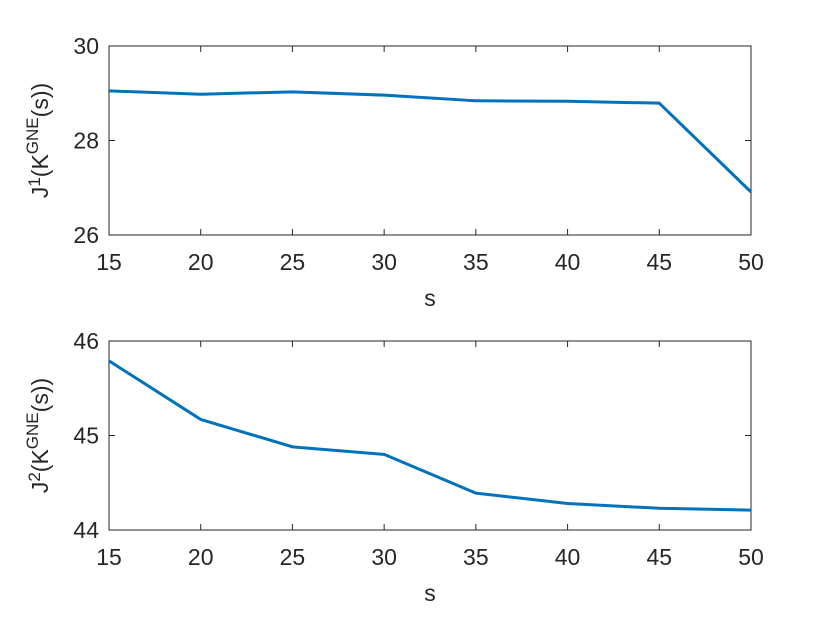  I want to click on y-axis-label: J1(KGNE(s)), so click(38, 140).